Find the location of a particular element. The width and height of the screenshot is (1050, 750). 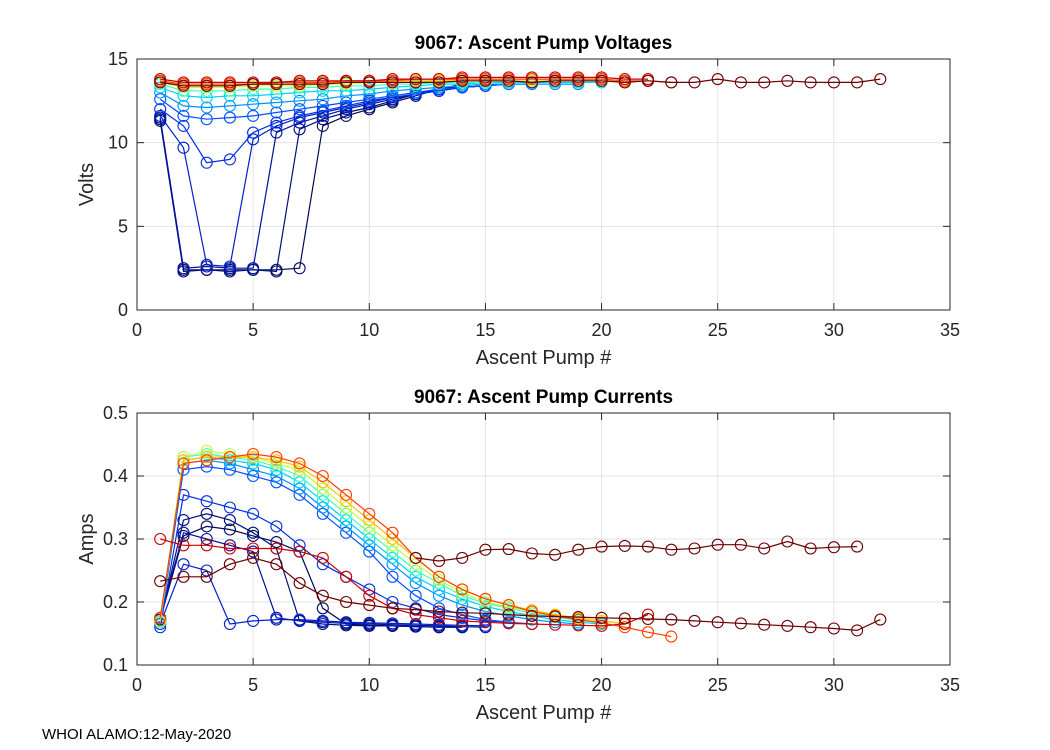

series-profile-late-d is located at coordinates (404, 80).